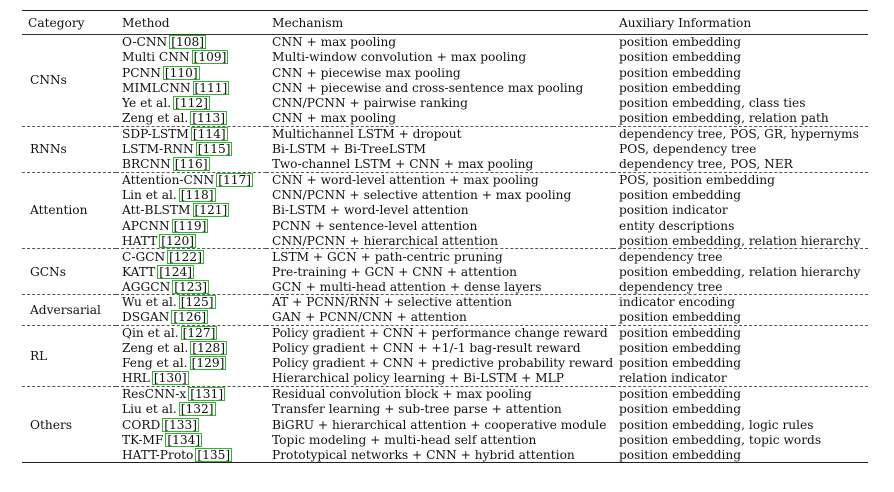 This screenshot has width=894, height=492. What do you see at coordinates (211, 210) in the screenshot?
I see `citation-link: [121]` at bounding box center [211, 210].